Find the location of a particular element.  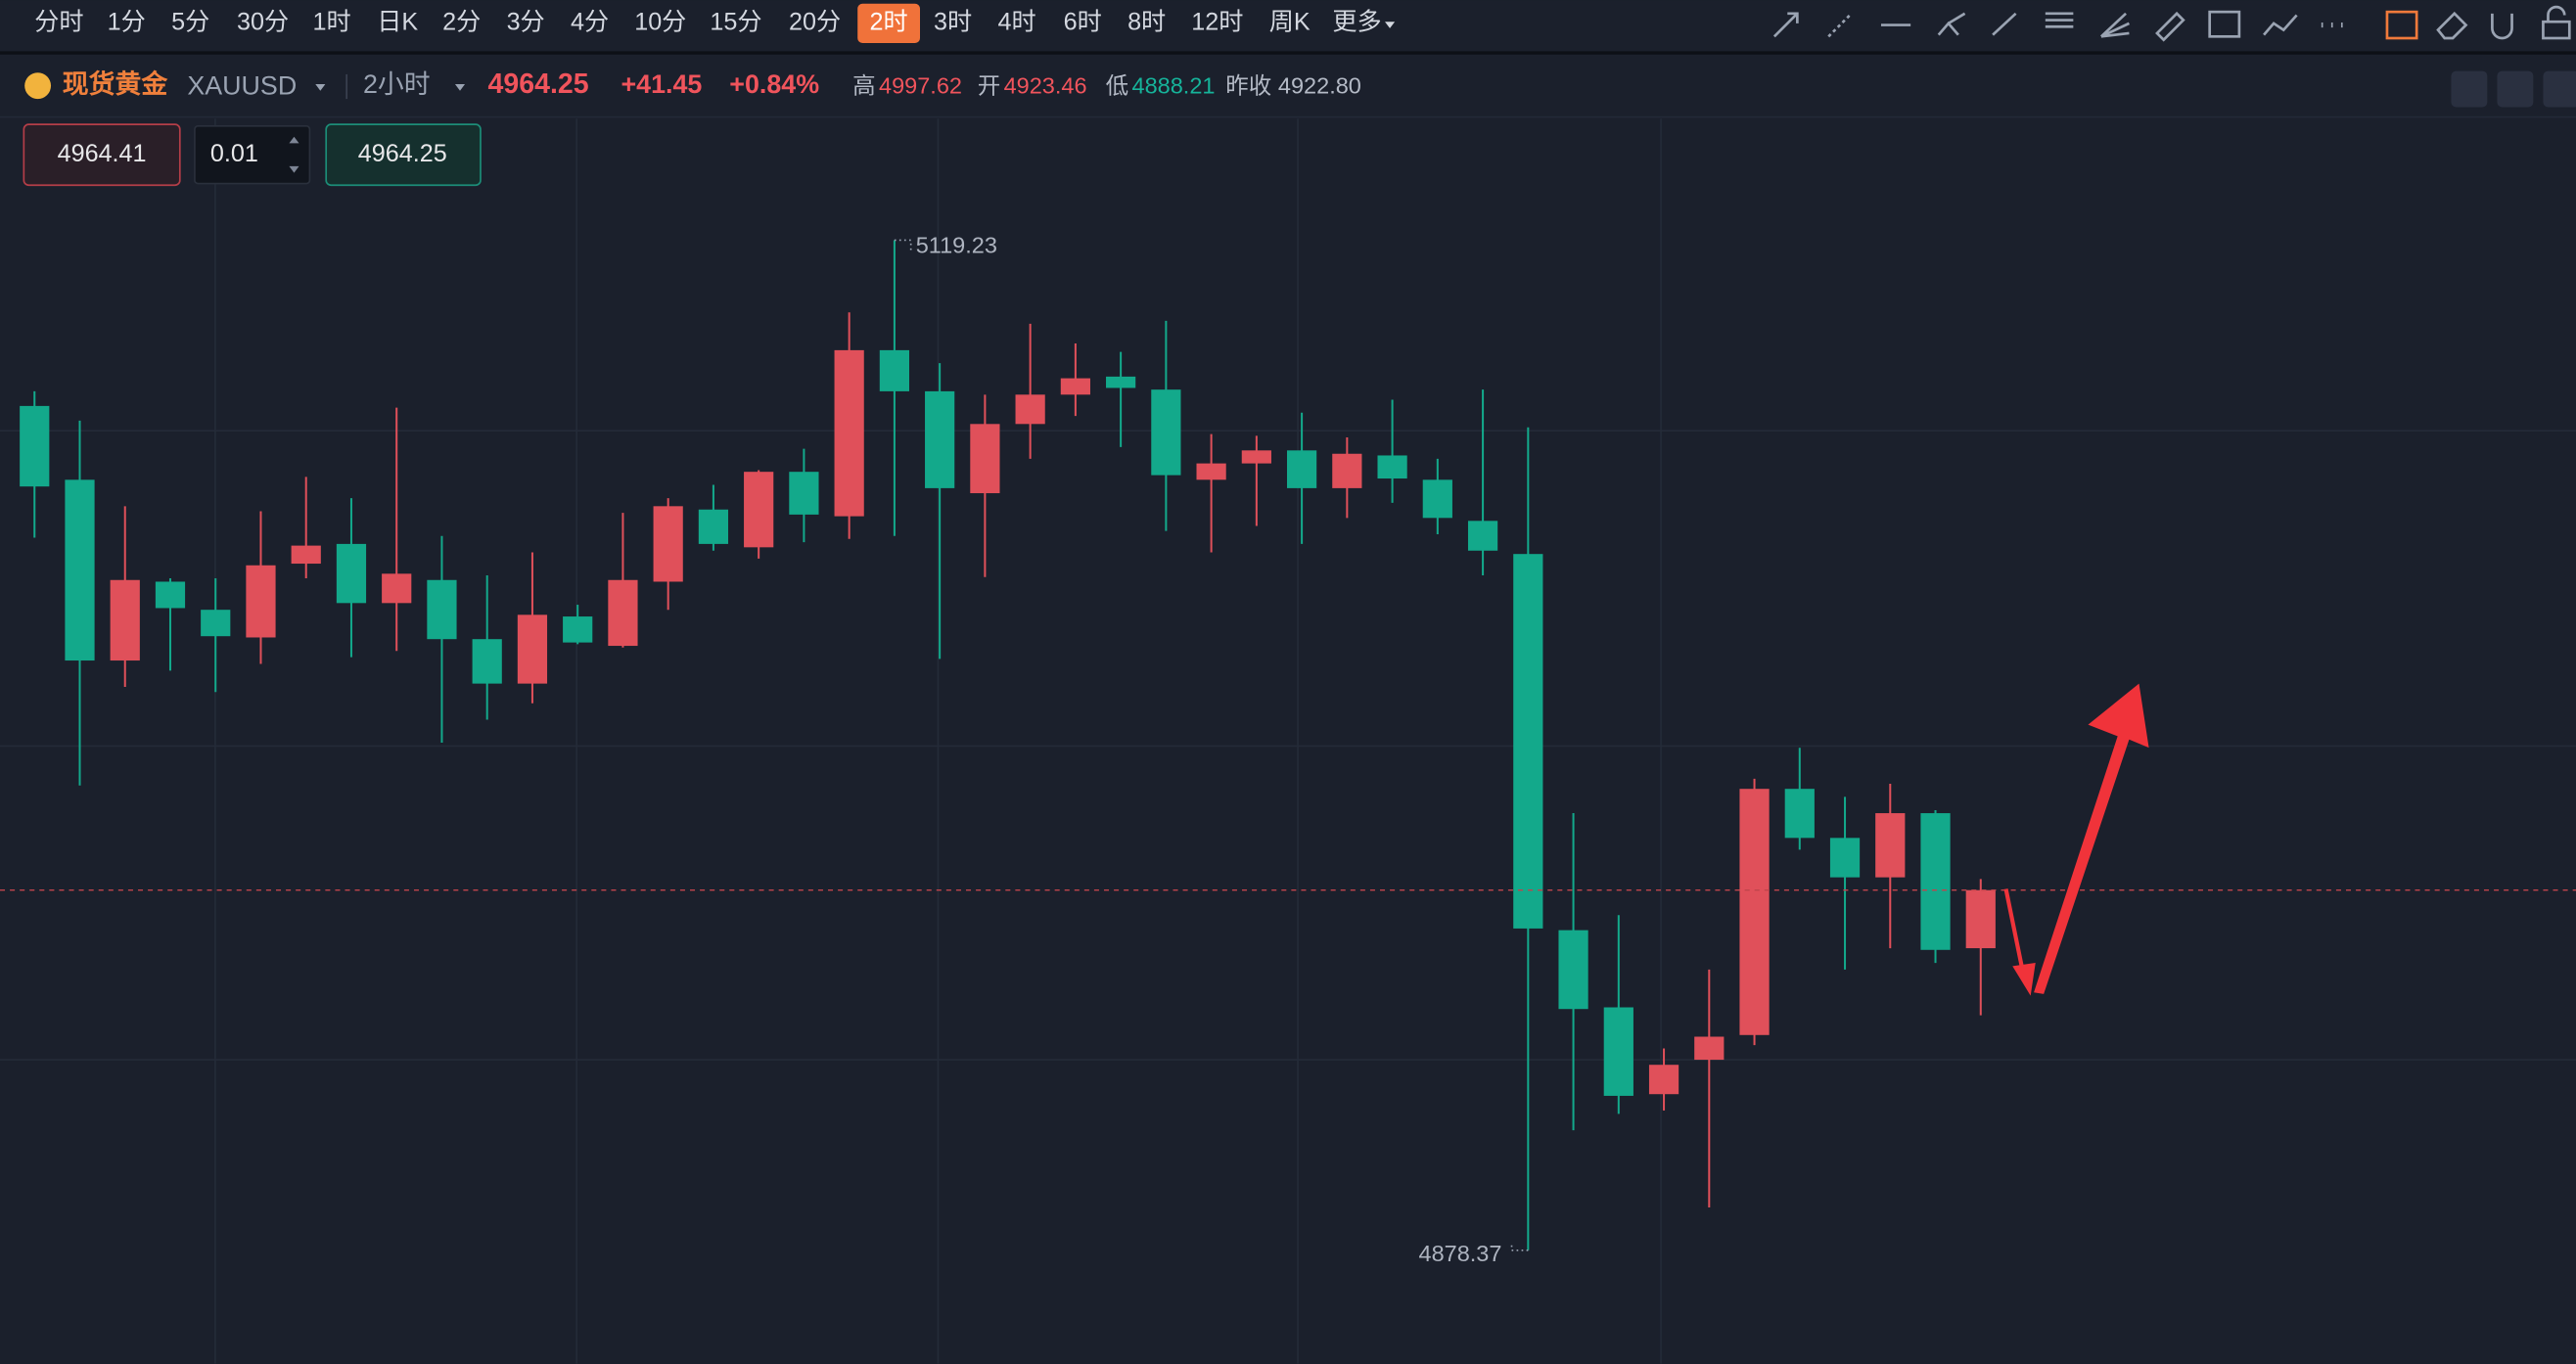

buy-price: 4964.25 is located at coordinates (403, 153).